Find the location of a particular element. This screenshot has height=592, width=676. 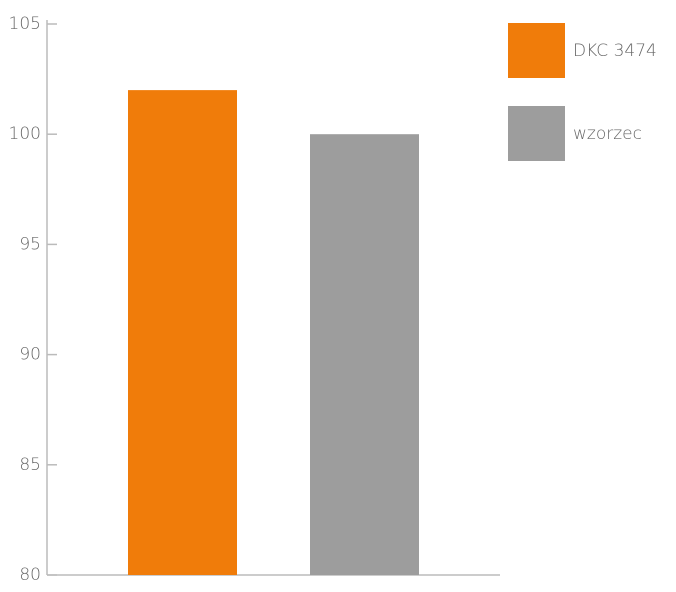

y-tick-label: 100 is located at coordinates (25, 134).